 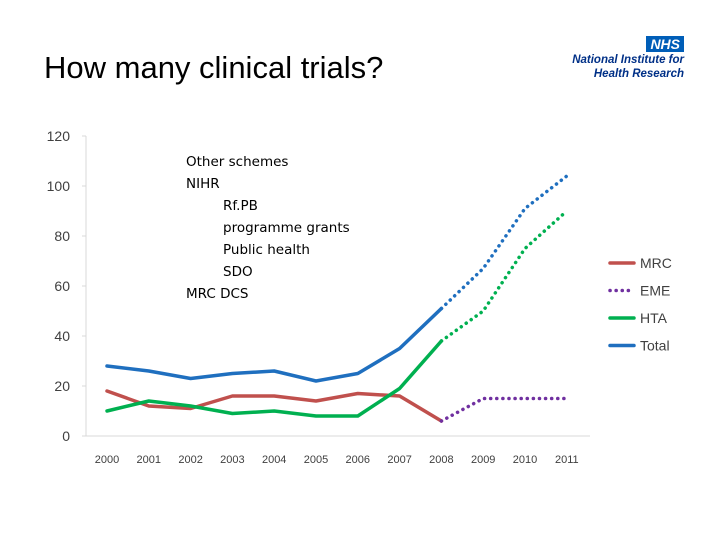 What do you see at coordinates (665, 44) in the screenshot?
I see `nhs-badge: NHS` at bounding box center [665, 44].